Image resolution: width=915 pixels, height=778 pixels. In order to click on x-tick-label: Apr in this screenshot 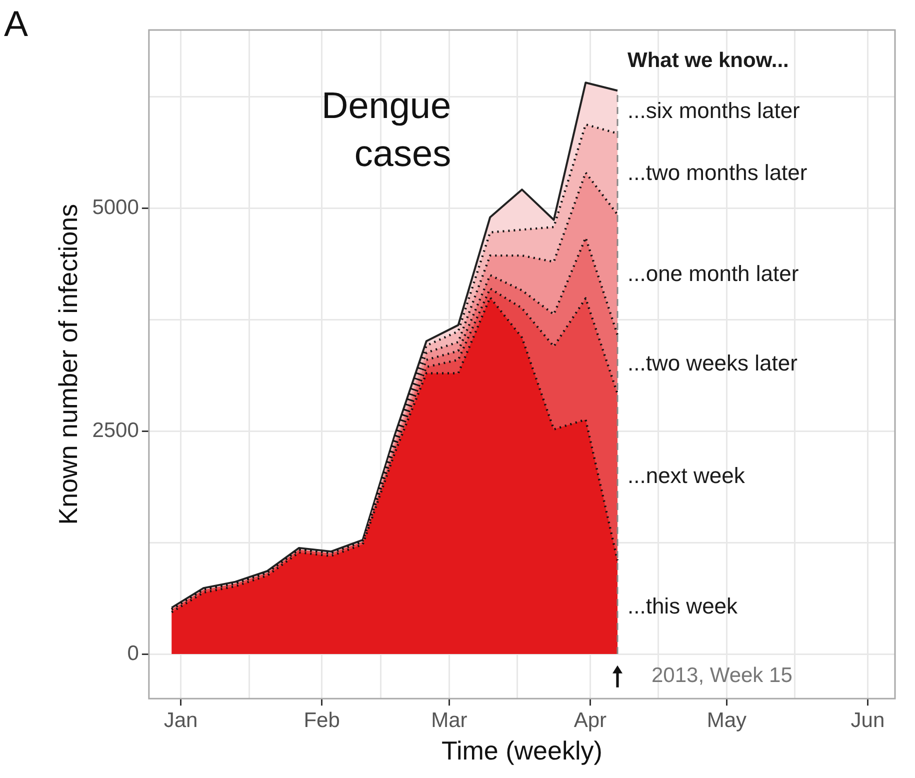, I will do `click(590, 720)`.